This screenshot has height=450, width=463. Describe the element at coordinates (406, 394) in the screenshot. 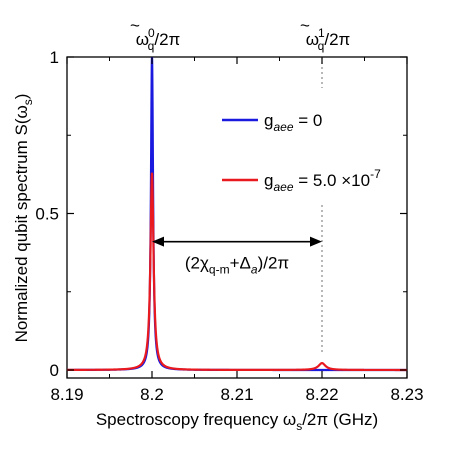

I see `x-tick-label: 8.23` at that location.